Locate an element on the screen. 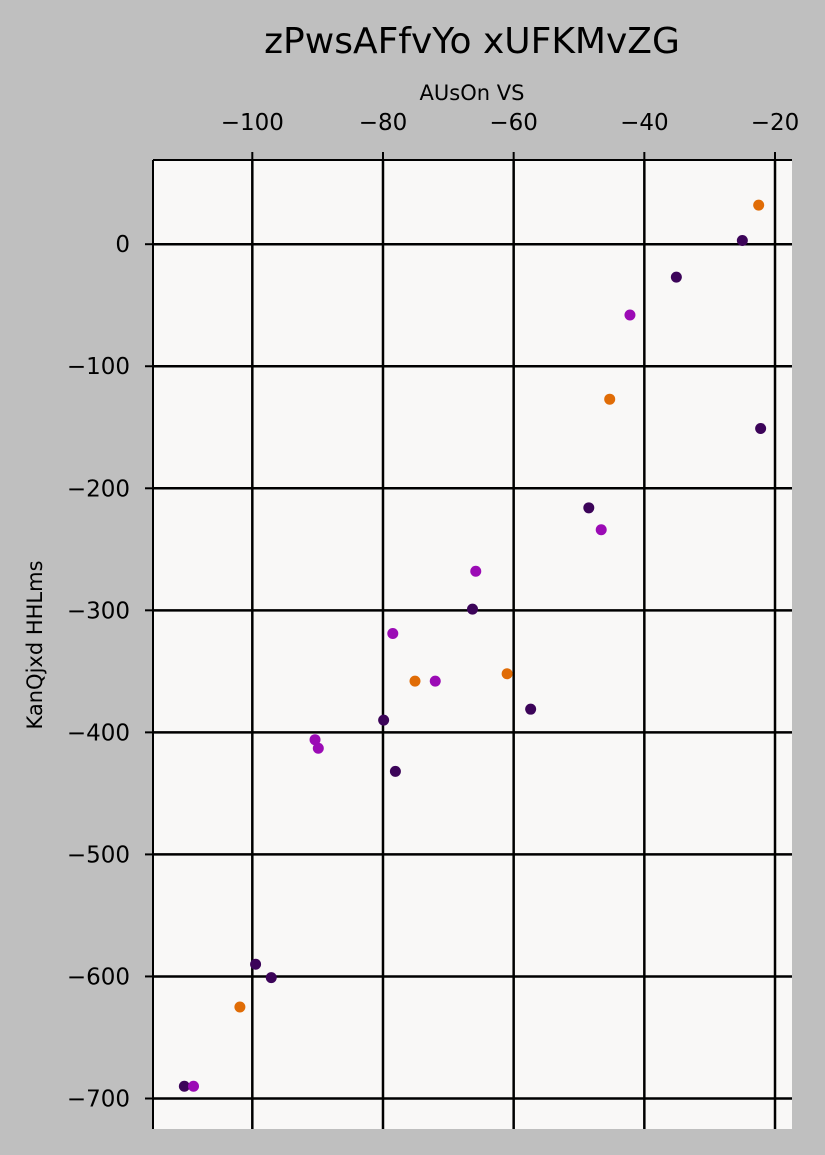  y-tick-label: −200 is located at coordinates (98, 489).